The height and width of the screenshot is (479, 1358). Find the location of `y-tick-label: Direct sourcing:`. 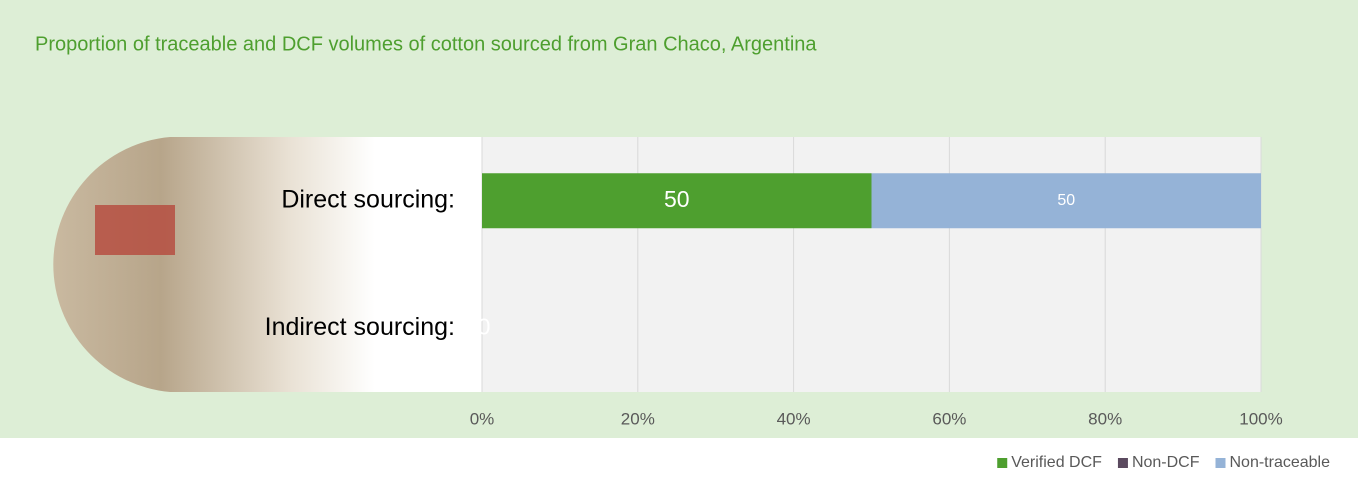

y-tick-label: Direct sourcing: is located at coordinates (368, 199).